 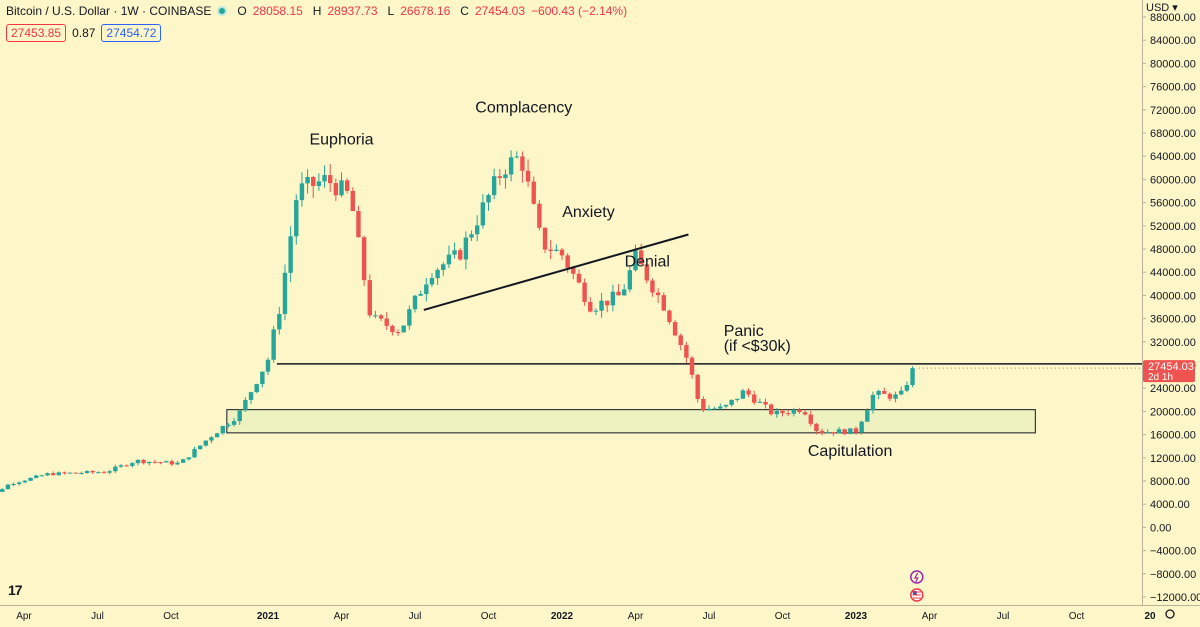 What do you see at coordinates (1173, 250) in the screenshot?
I see `y-tick-label: 48000.00` at bounding box center [1173, 250].